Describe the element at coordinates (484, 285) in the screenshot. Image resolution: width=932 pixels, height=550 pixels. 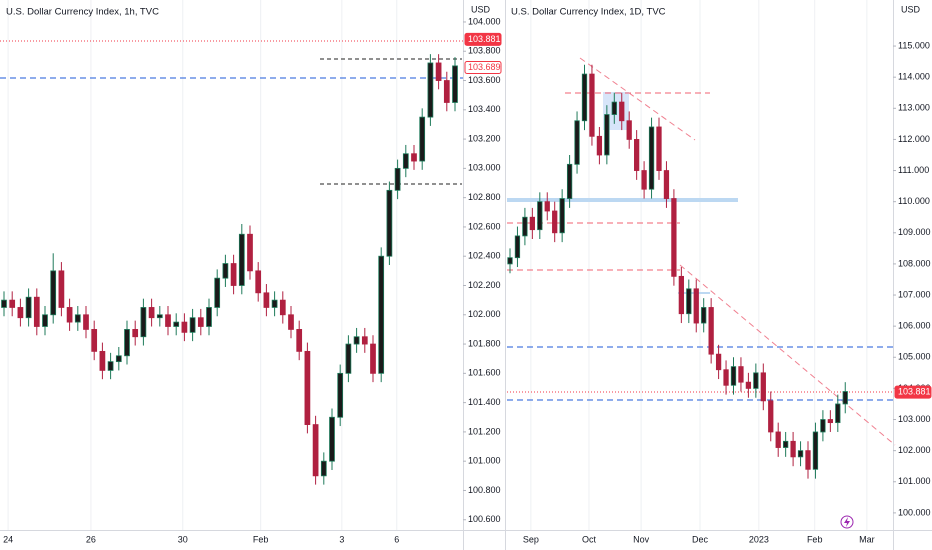
I see `y-tick-label: 102.200` at that location.